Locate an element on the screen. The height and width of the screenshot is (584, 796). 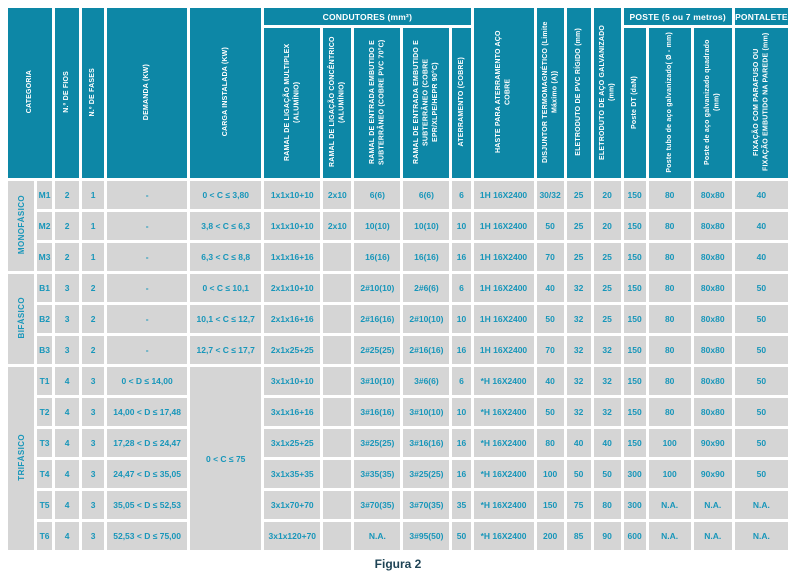
cell: 10(10) is located at coordinates (377, 226).